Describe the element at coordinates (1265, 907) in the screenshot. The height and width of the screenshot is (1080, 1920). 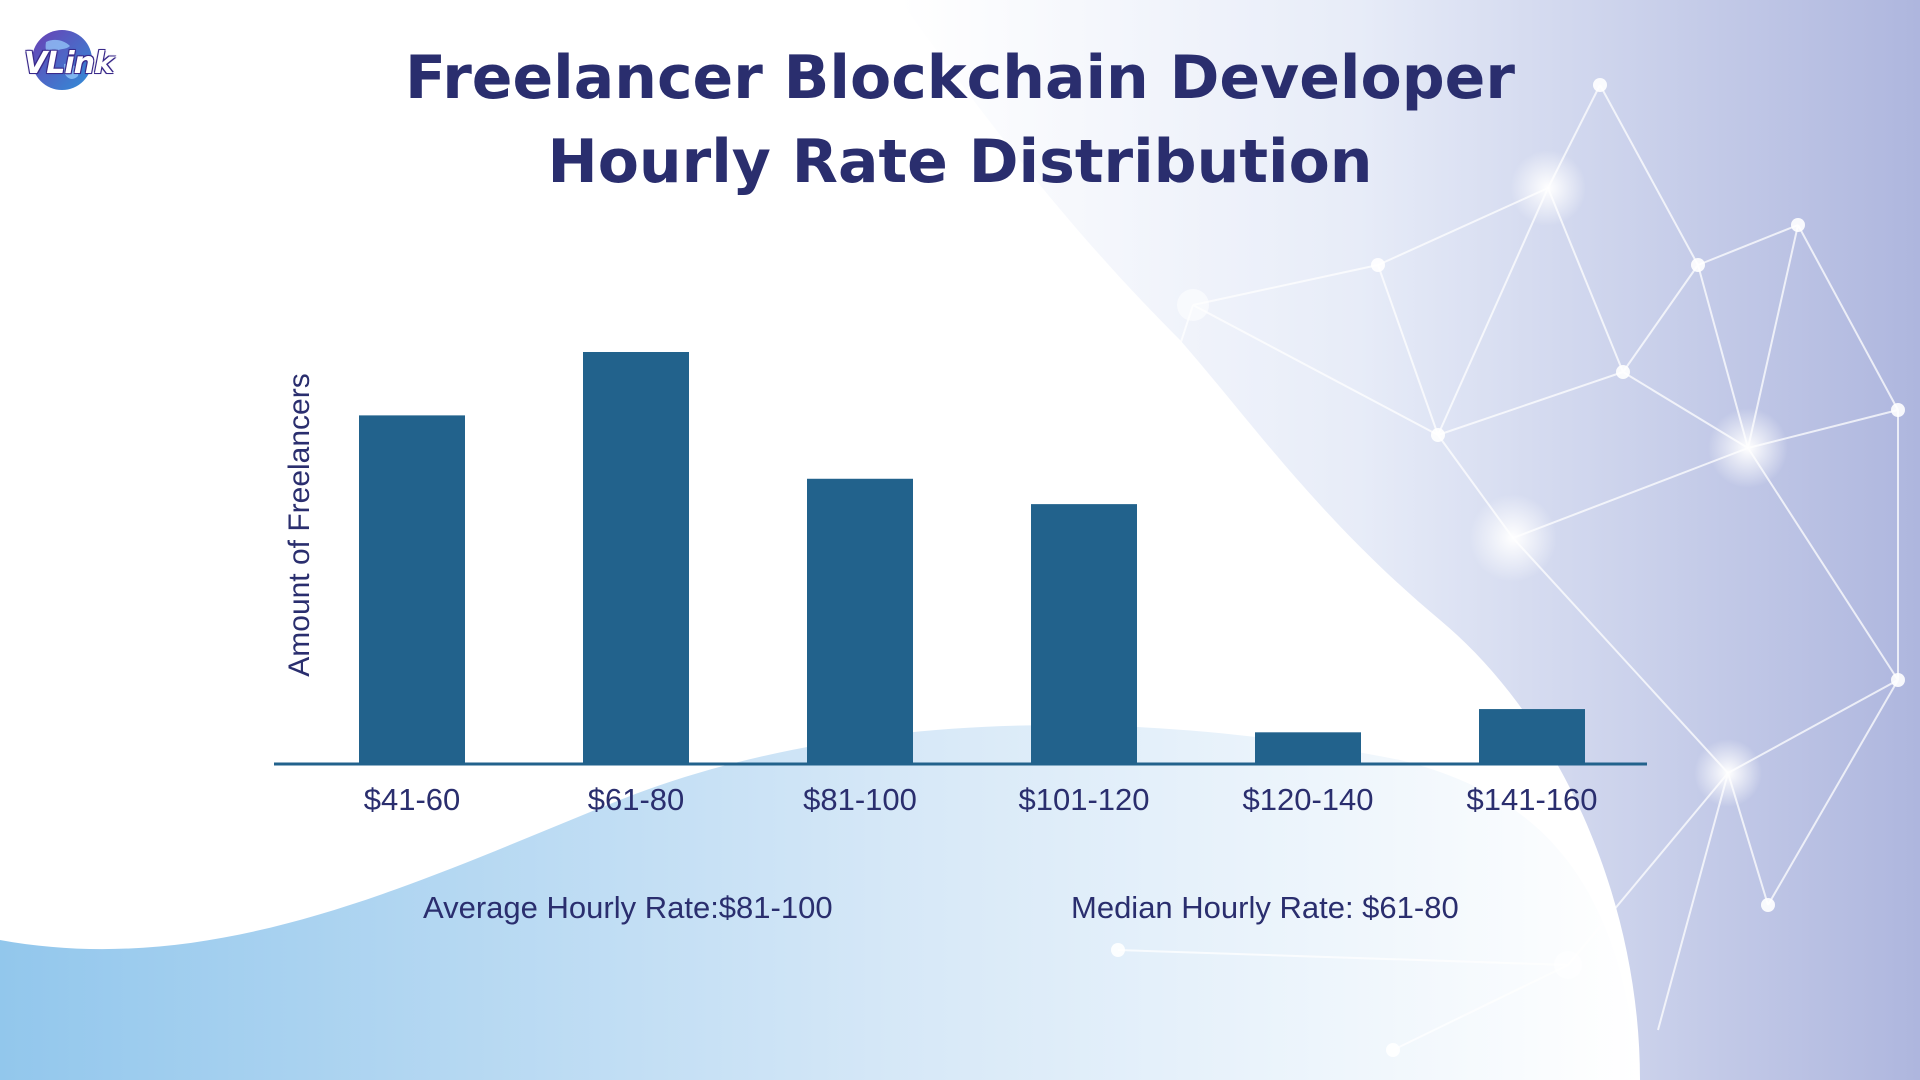
I see `median-rate-text: Median Hourly Rate: $61-80` at that location.